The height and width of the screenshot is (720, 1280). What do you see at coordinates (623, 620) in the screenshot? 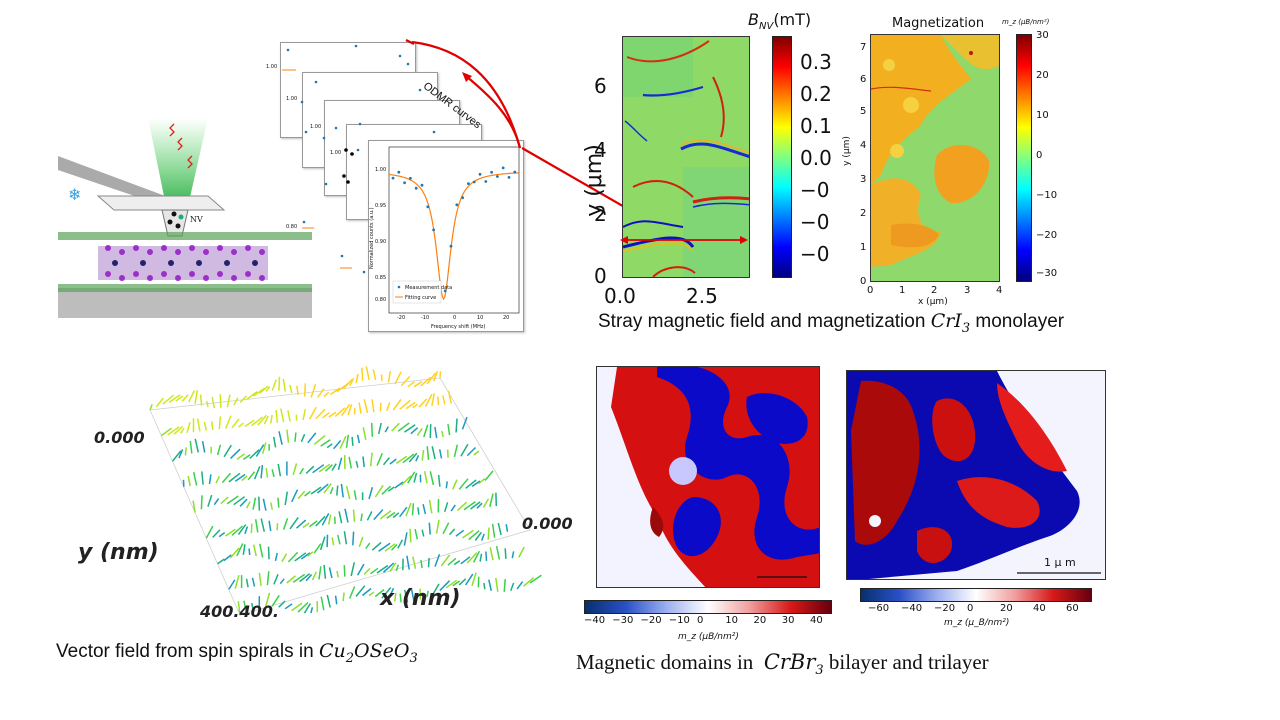
I see `domain-cbar1-tick: −30` at bounding box center [623, 620].